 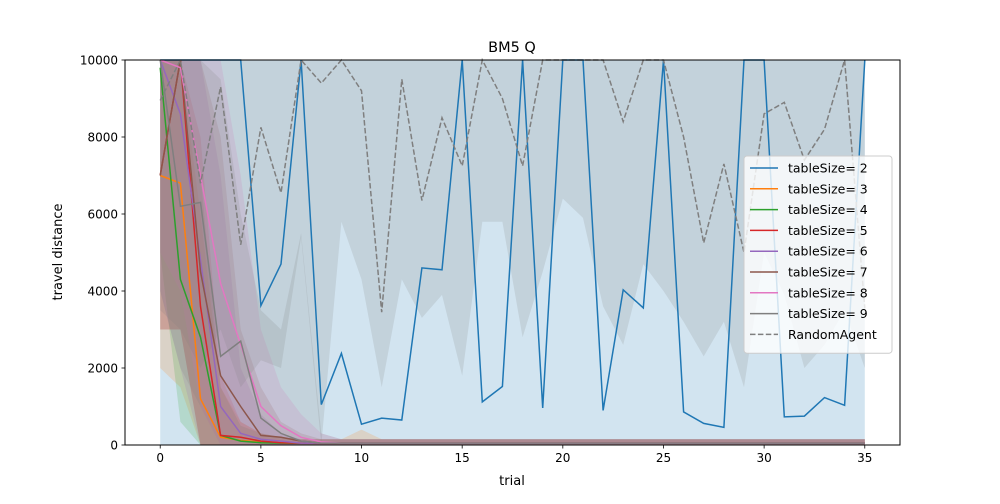 I want to click on legend-label: tableSize= 3, so click(x=828, y=188).